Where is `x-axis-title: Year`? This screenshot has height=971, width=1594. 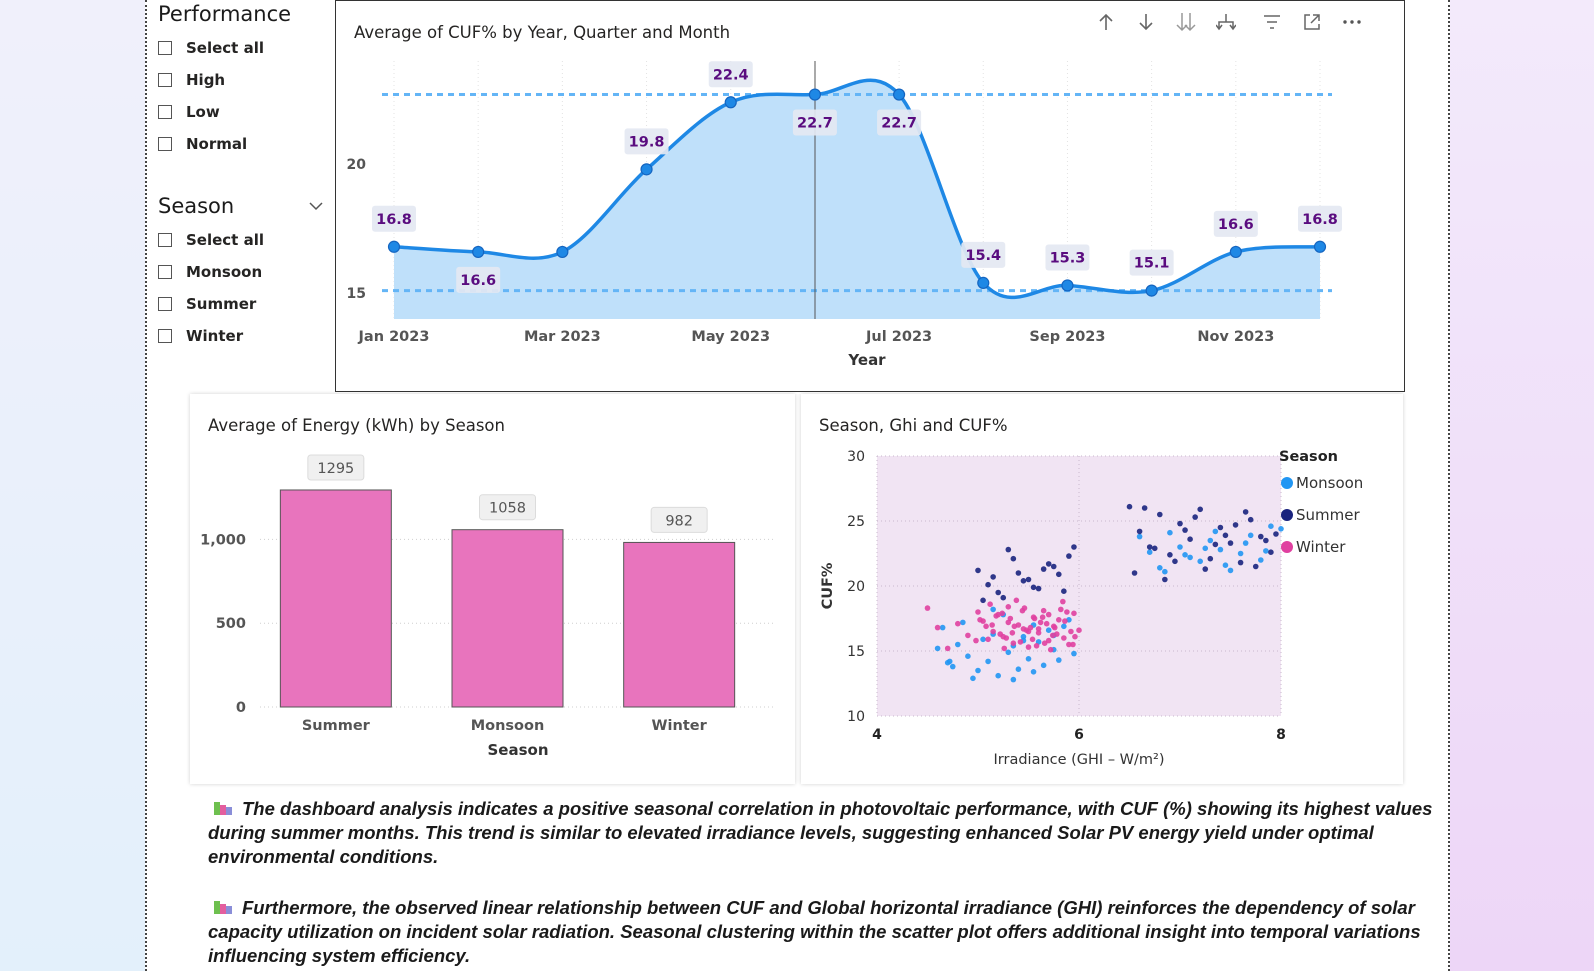 x-axis-title: Year is located at coordinates (866, 360).